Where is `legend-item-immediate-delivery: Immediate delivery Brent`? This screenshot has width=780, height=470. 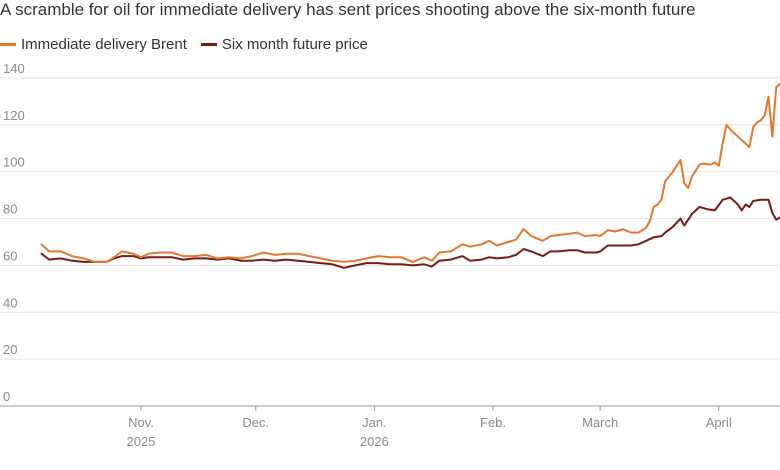
legend-item-immediate-delivery: Immediate delivery Brent is located at coordinates (93, 44).